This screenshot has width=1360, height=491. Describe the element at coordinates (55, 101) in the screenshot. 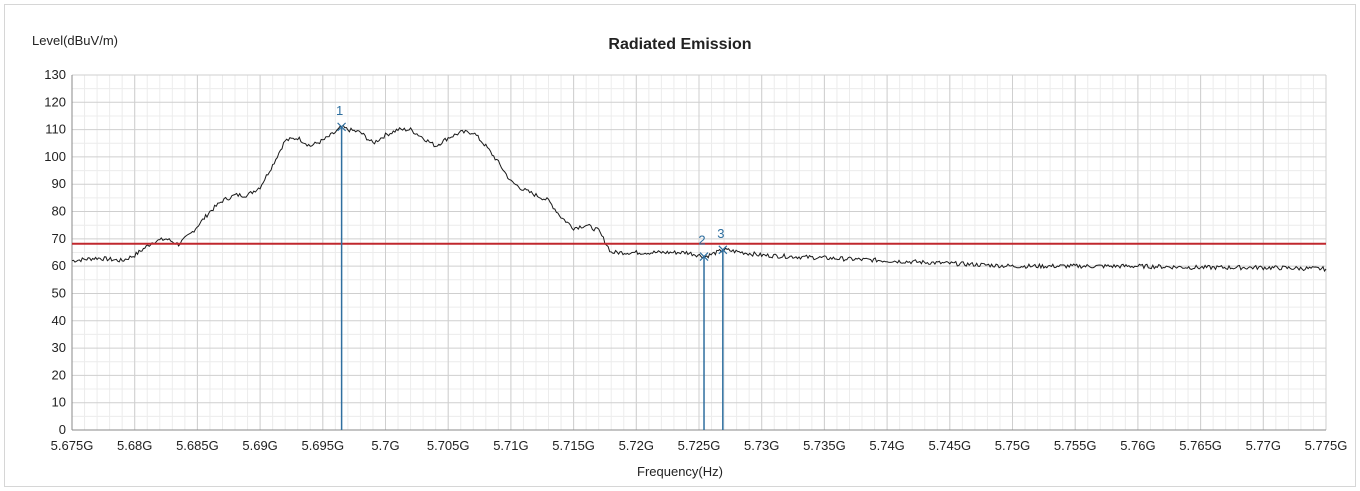

I see `y-tick-label: 120` at that location.